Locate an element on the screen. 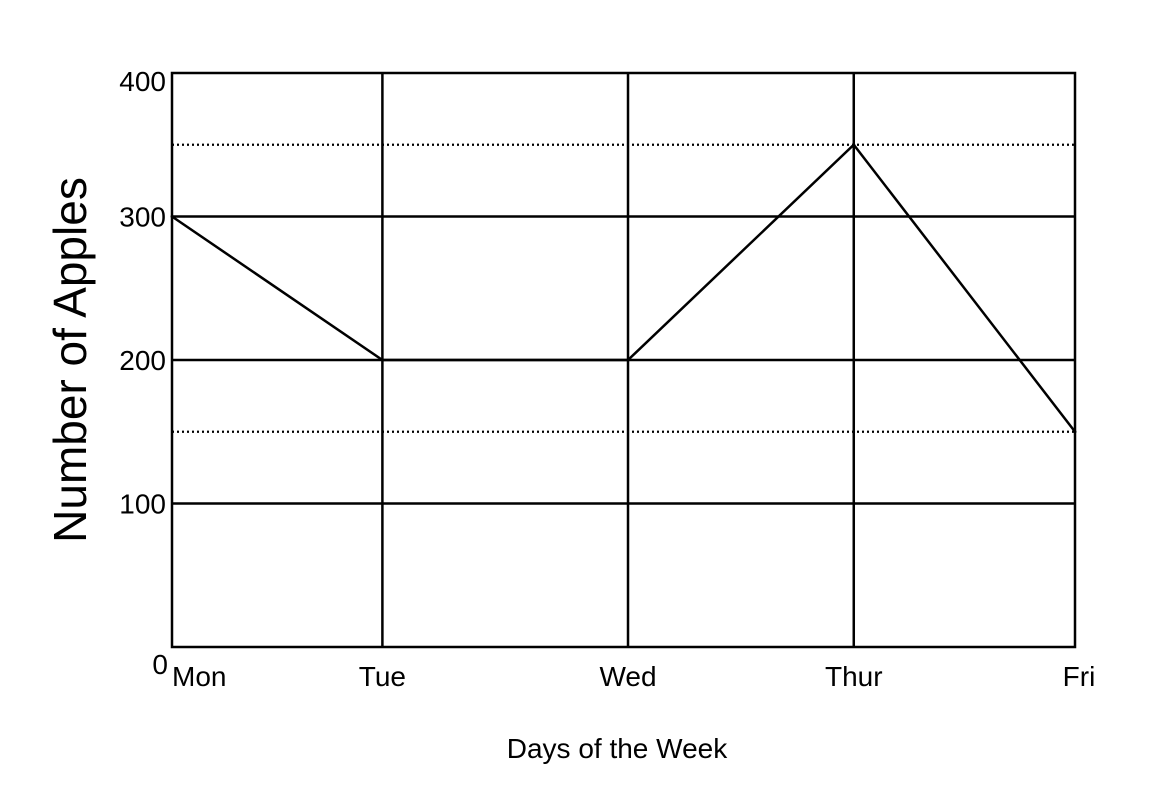 The width and height of the screenshot is (1161, 798). y-tick-label-300: 300 is located at coordinates (142, 217).